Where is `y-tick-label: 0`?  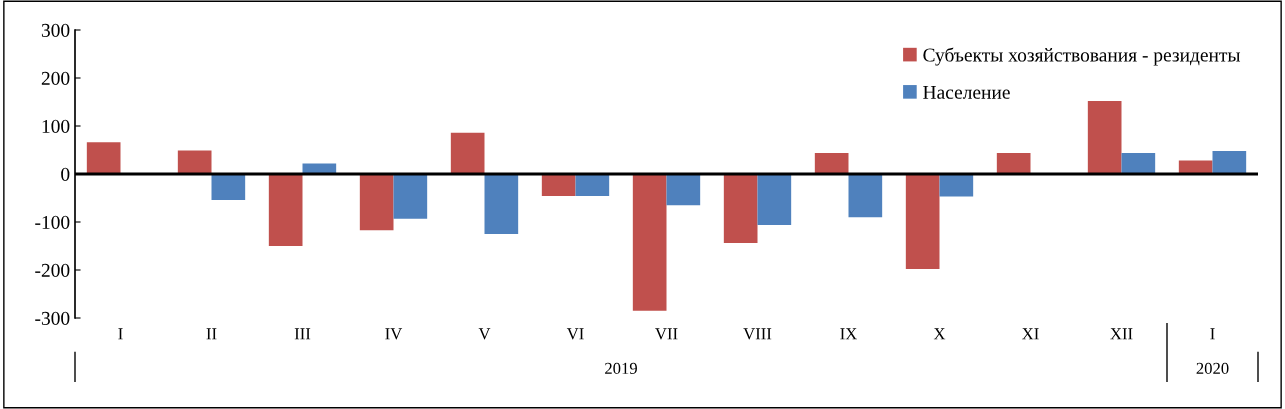
y-tick-label: 0 is located at coordinates (65, 174).